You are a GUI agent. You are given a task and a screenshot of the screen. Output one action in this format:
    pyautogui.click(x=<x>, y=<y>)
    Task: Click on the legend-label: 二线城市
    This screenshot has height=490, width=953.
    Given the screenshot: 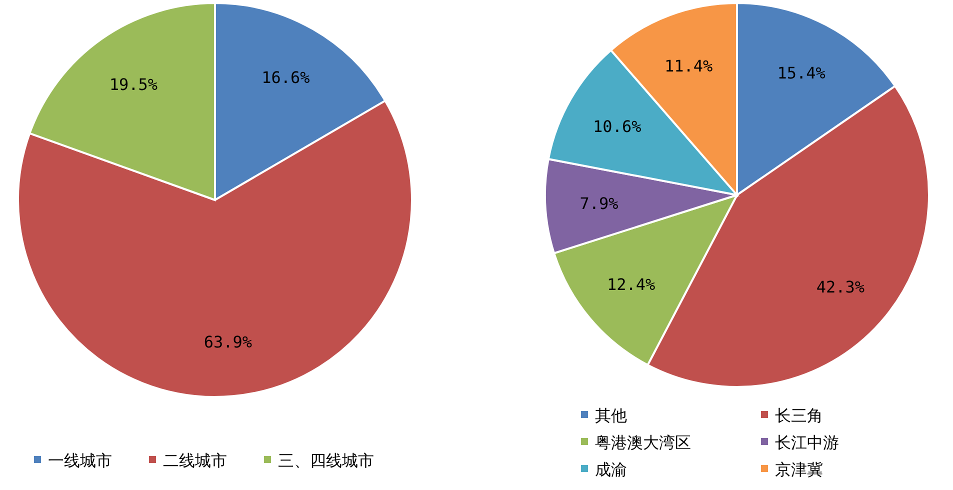 What is the action you would take?
    pyautogui.click(x=195, y=460)
    